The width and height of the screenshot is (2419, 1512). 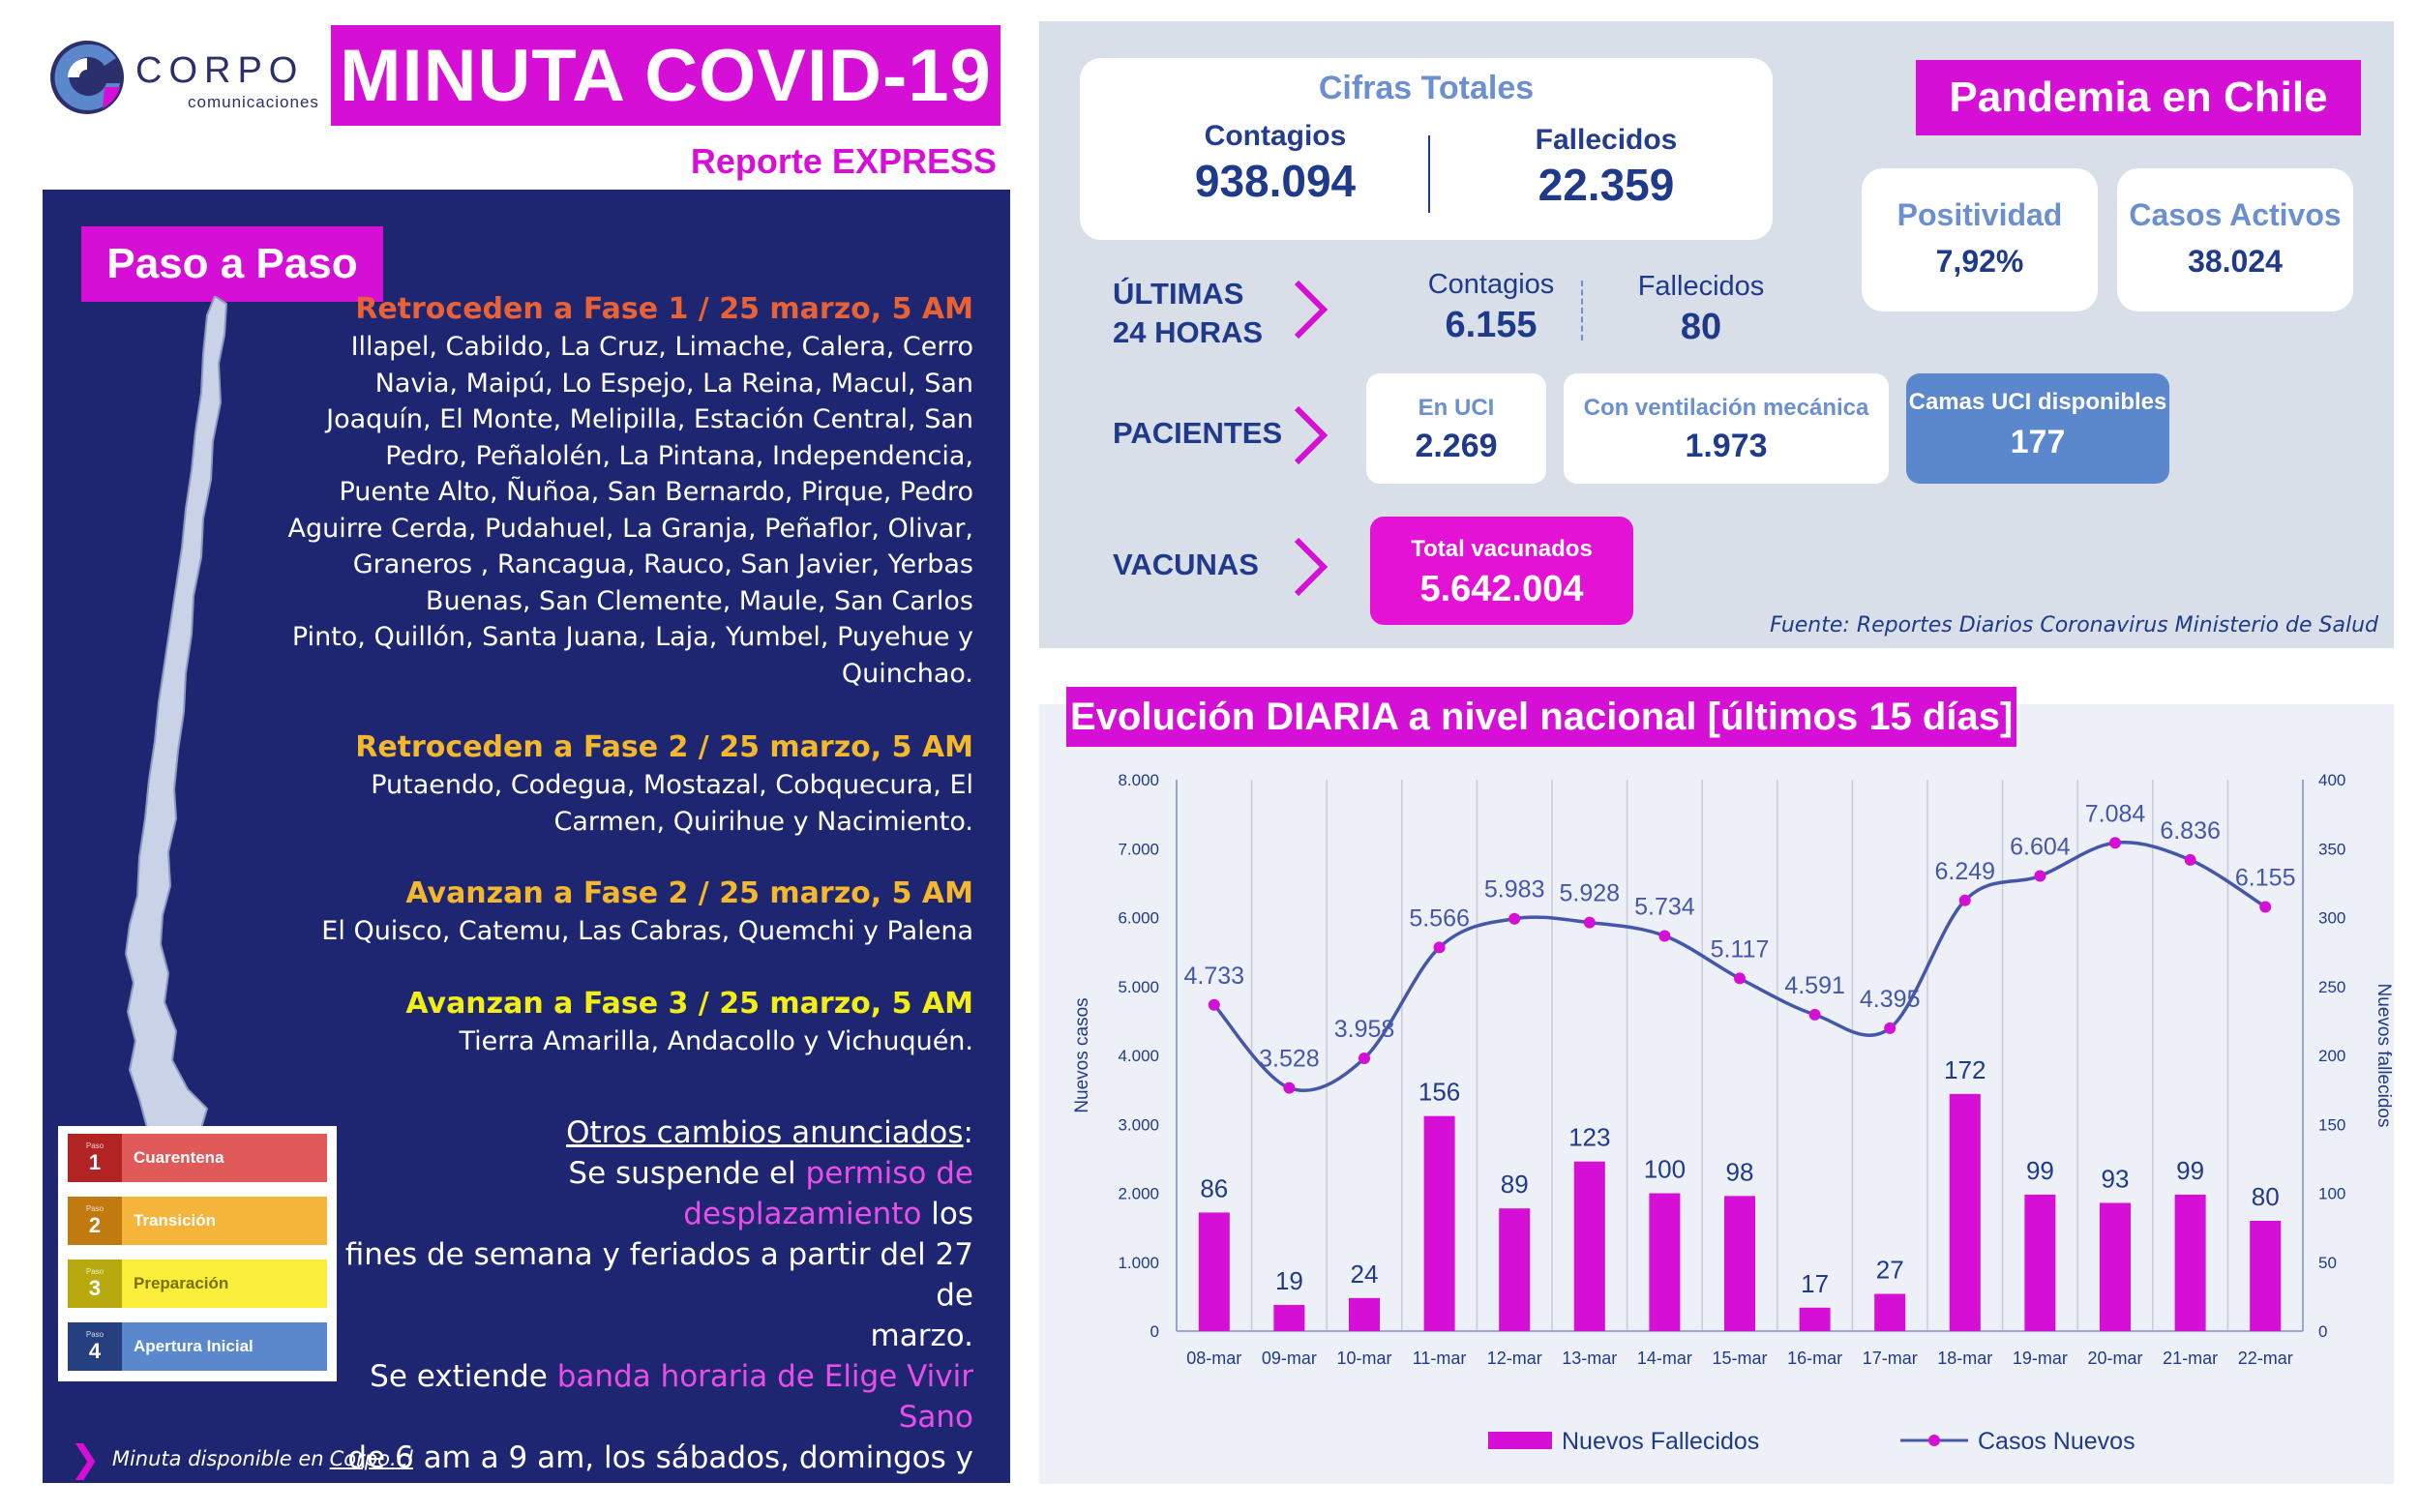 What do you see at coordinates (1590, 1358) in the screenshot?
I see `x-tick-label: 13-mar` at bounding box center [1590, 1358].